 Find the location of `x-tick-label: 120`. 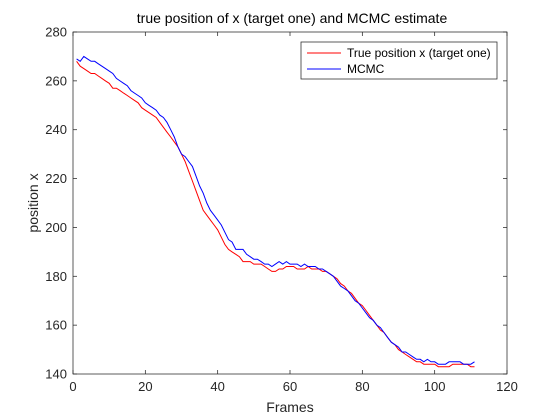

x-tick-label: 120 is located at coordinates (507, 386).